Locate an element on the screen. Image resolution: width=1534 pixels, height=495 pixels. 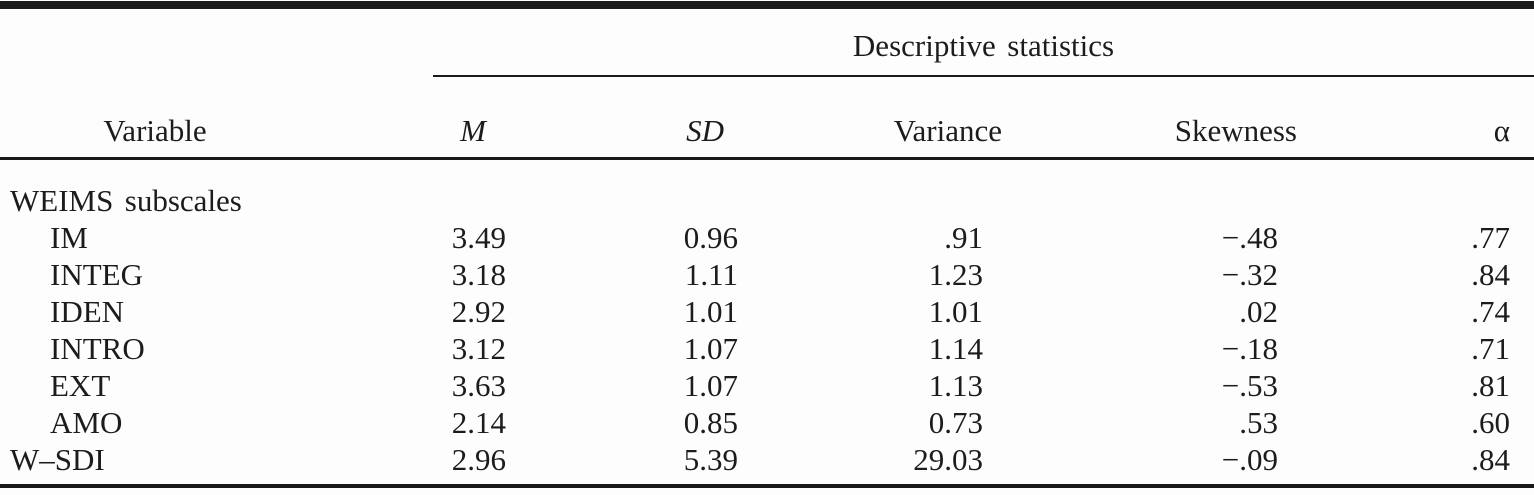
cell-m: 3.18 is located at coordinates (478, 274).